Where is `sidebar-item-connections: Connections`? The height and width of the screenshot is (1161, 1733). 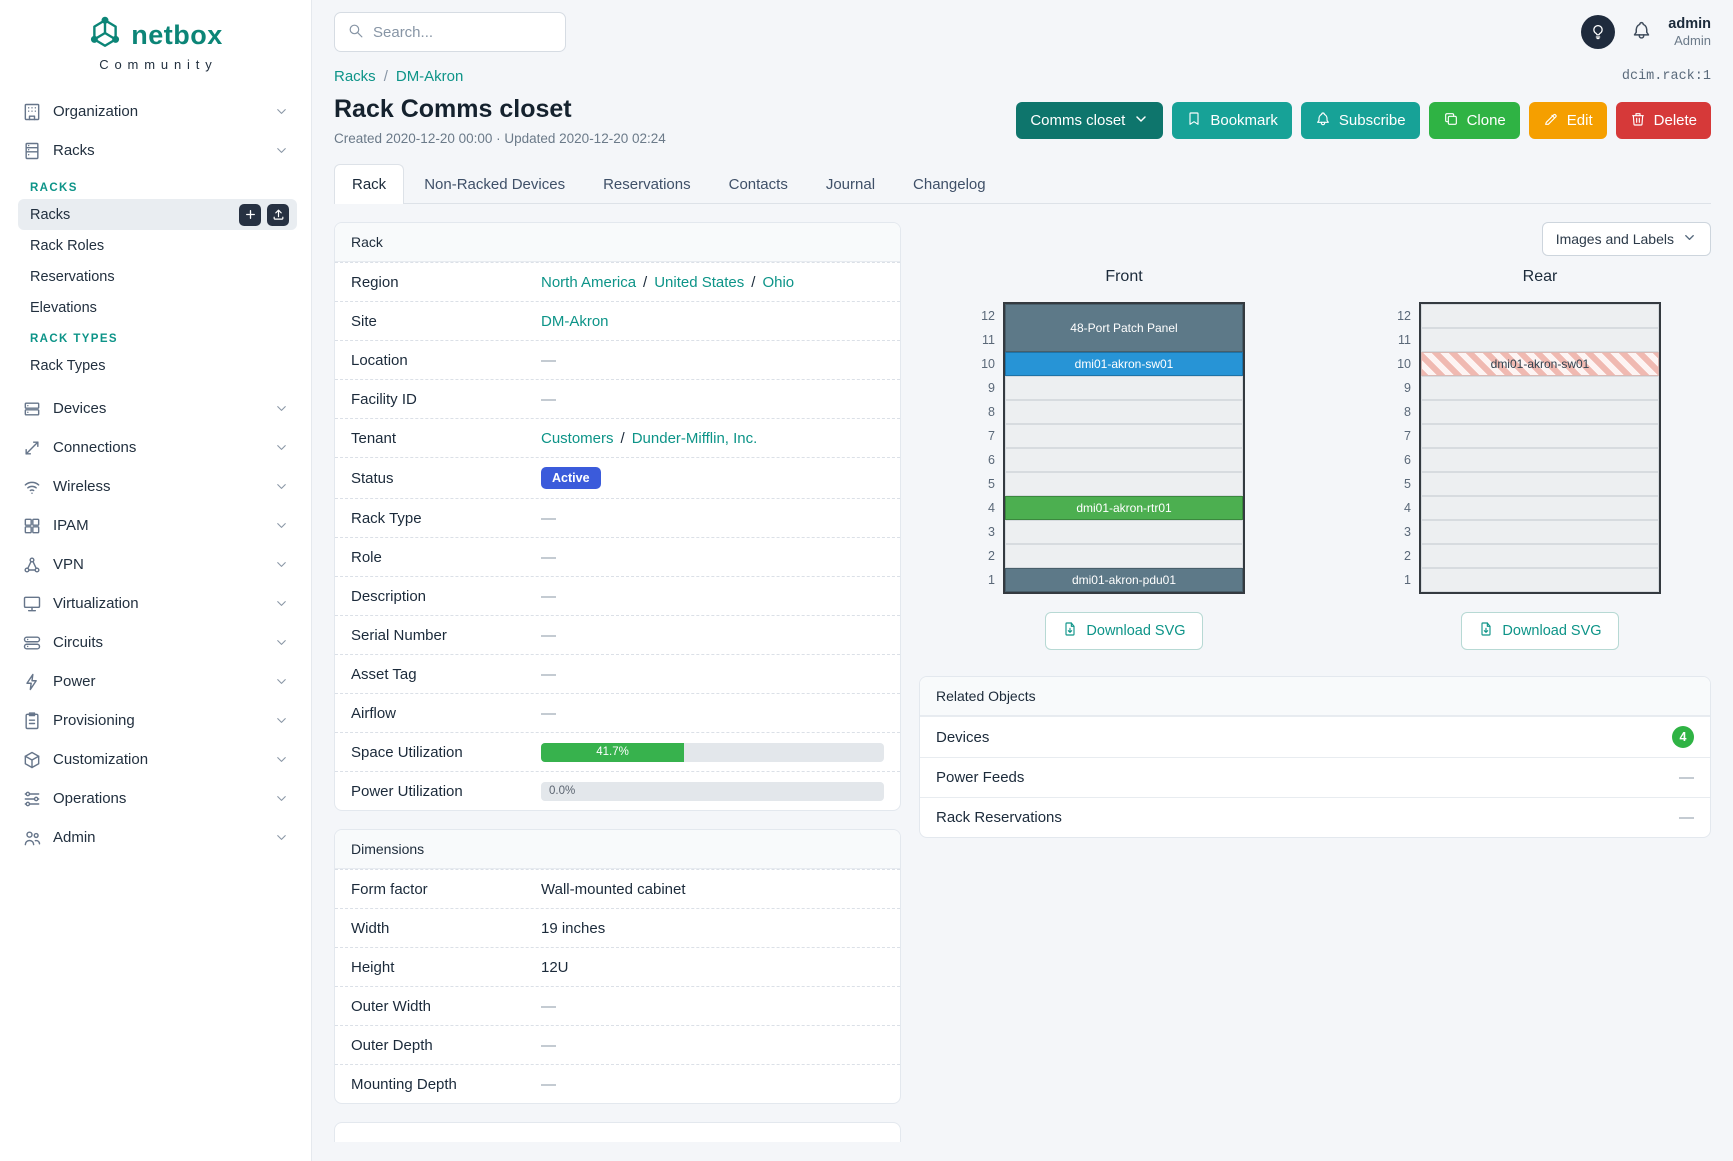 sidebar-item-connections: Connections is located at coordinates (155, 447).